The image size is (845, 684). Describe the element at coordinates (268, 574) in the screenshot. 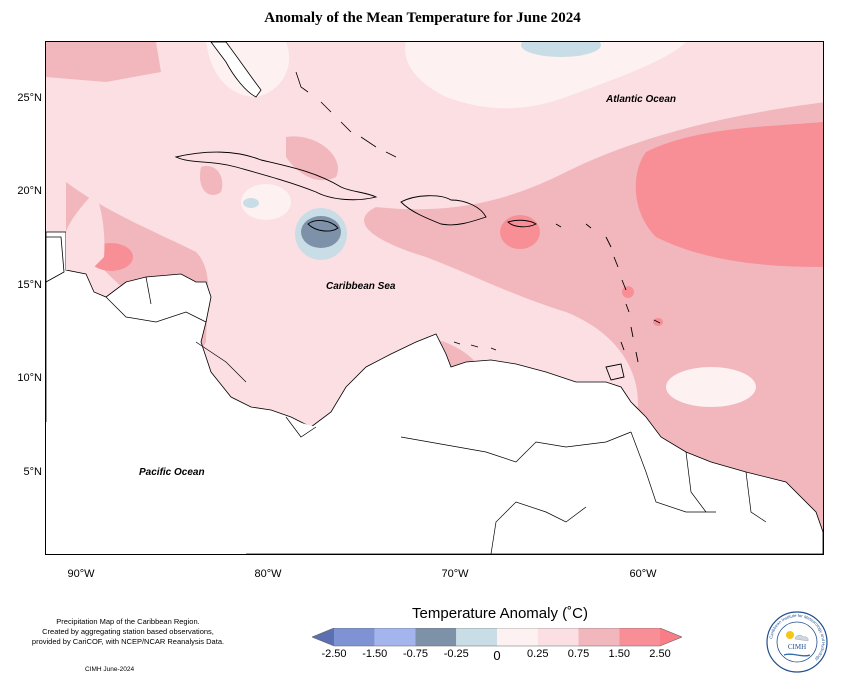

I see `lon-tick-80: 80°W` at that location.